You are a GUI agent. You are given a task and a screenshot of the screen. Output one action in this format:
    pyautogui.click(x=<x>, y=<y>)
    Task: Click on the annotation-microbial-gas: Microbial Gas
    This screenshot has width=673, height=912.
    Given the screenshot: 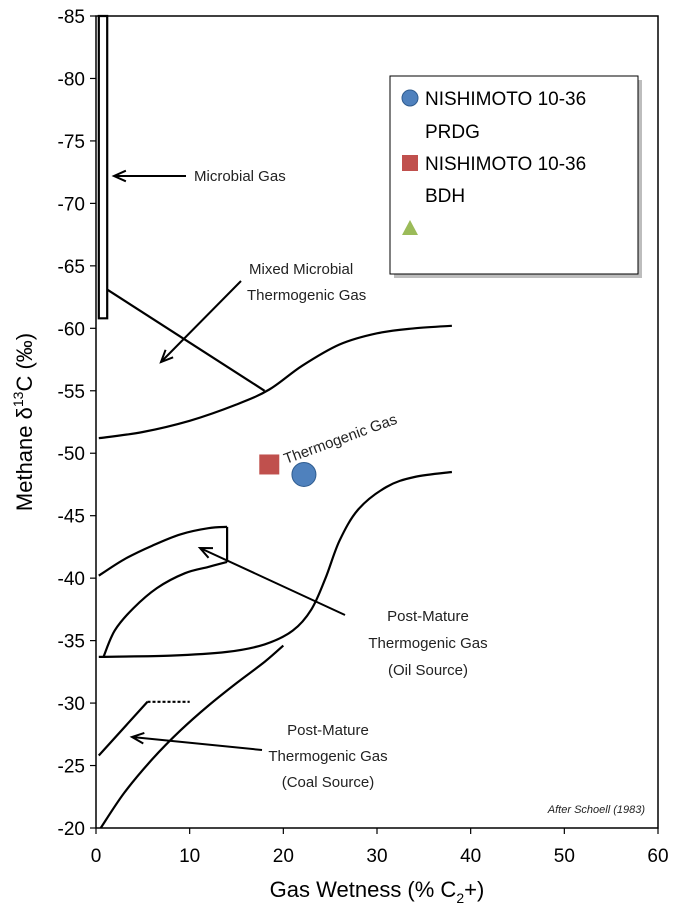 What is the action you would take?
    pyautogui.click(x=240, y=176)
    